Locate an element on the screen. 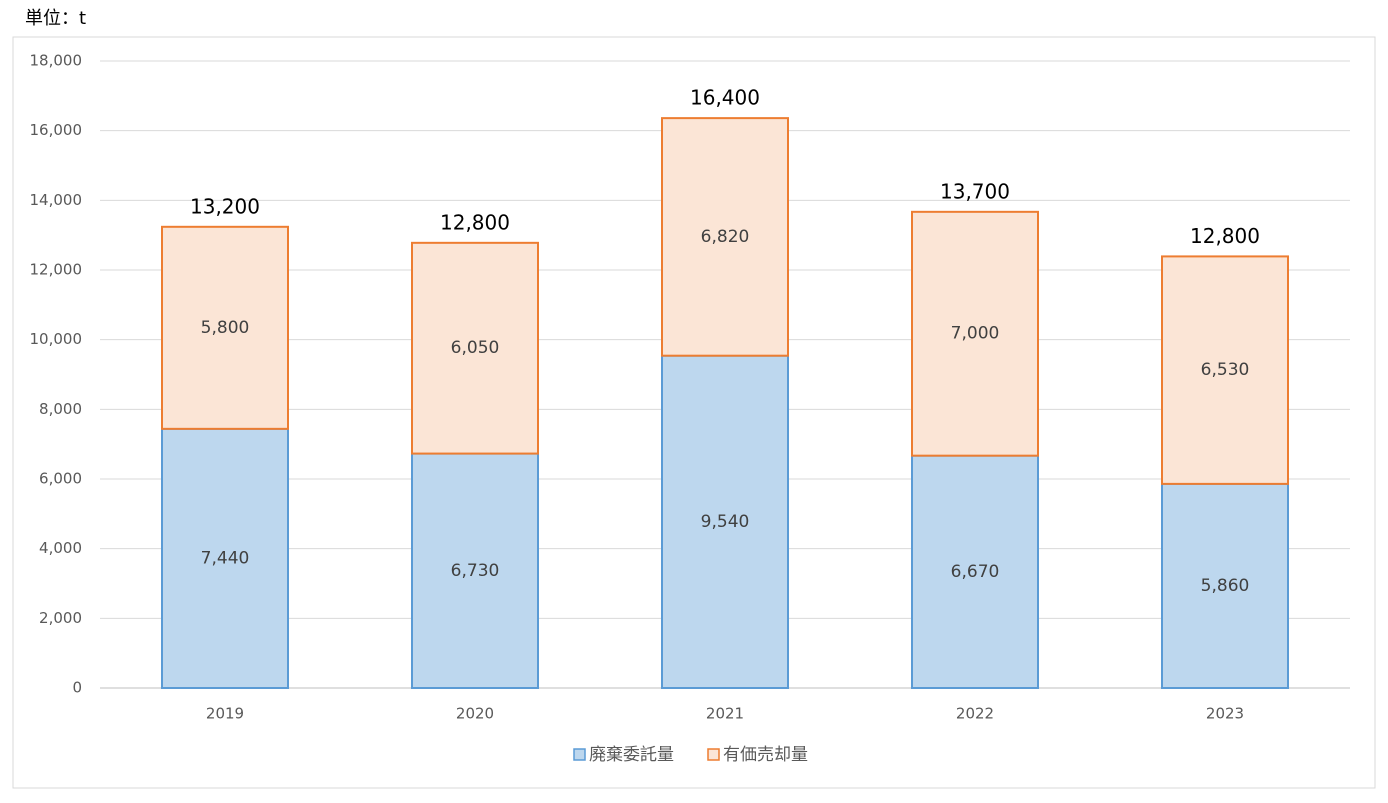 The image size is (1388, 803). y-tick-label: 8,000 is located at coordinates (60, 409).